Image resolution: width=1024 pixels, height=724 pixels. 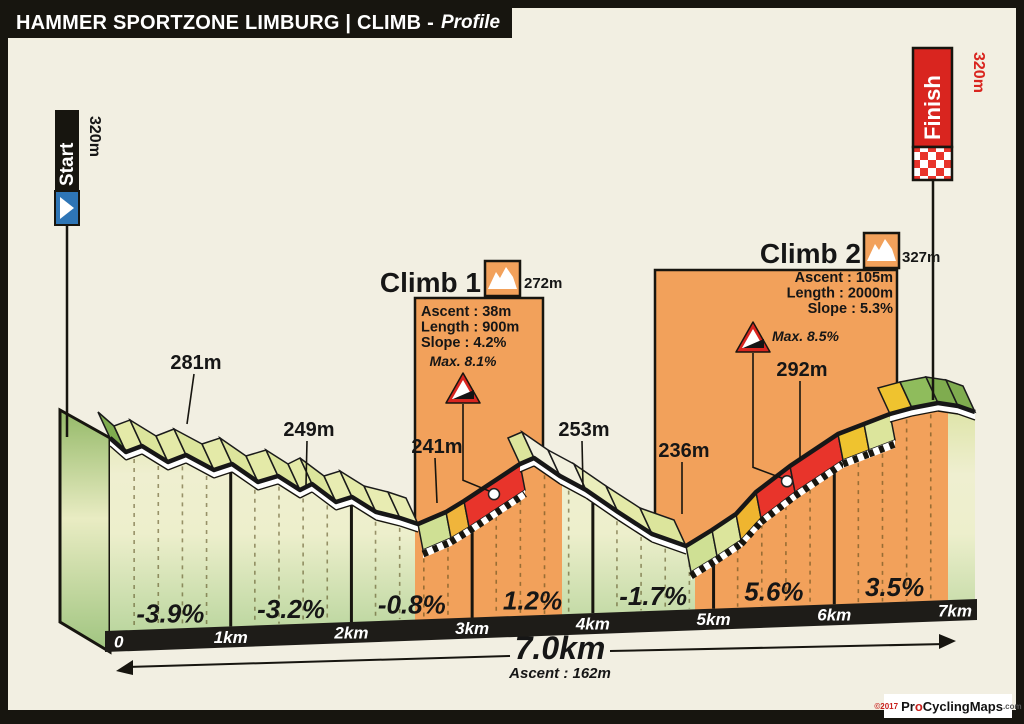 What do you see at coordinates (308, 430) in the screenshot?
I see `elevation-label: 249m` at bounding box center [308, 430].